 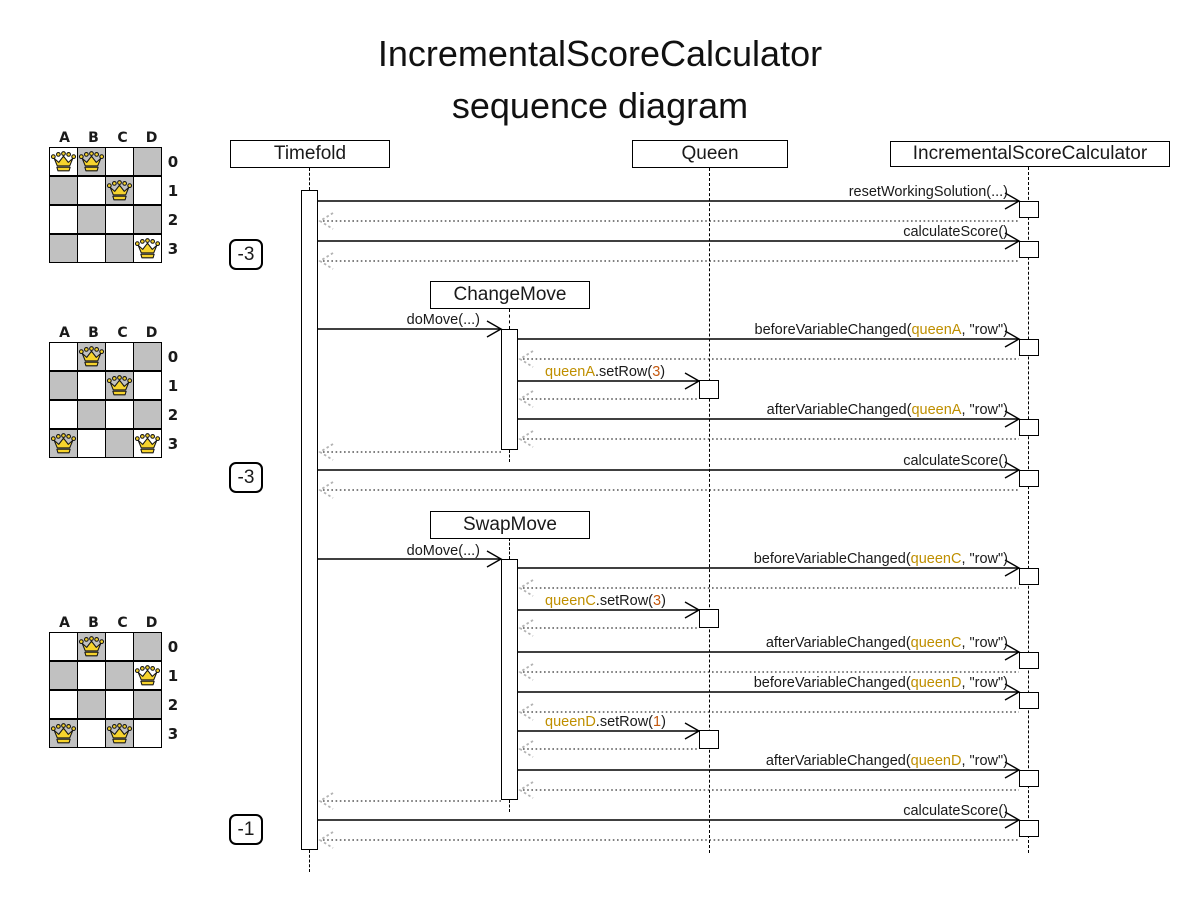 What do you see at coordinates (509, 389) in the screenshot?
I see `changemove-activation-bar` at bounding box center [509, 389].